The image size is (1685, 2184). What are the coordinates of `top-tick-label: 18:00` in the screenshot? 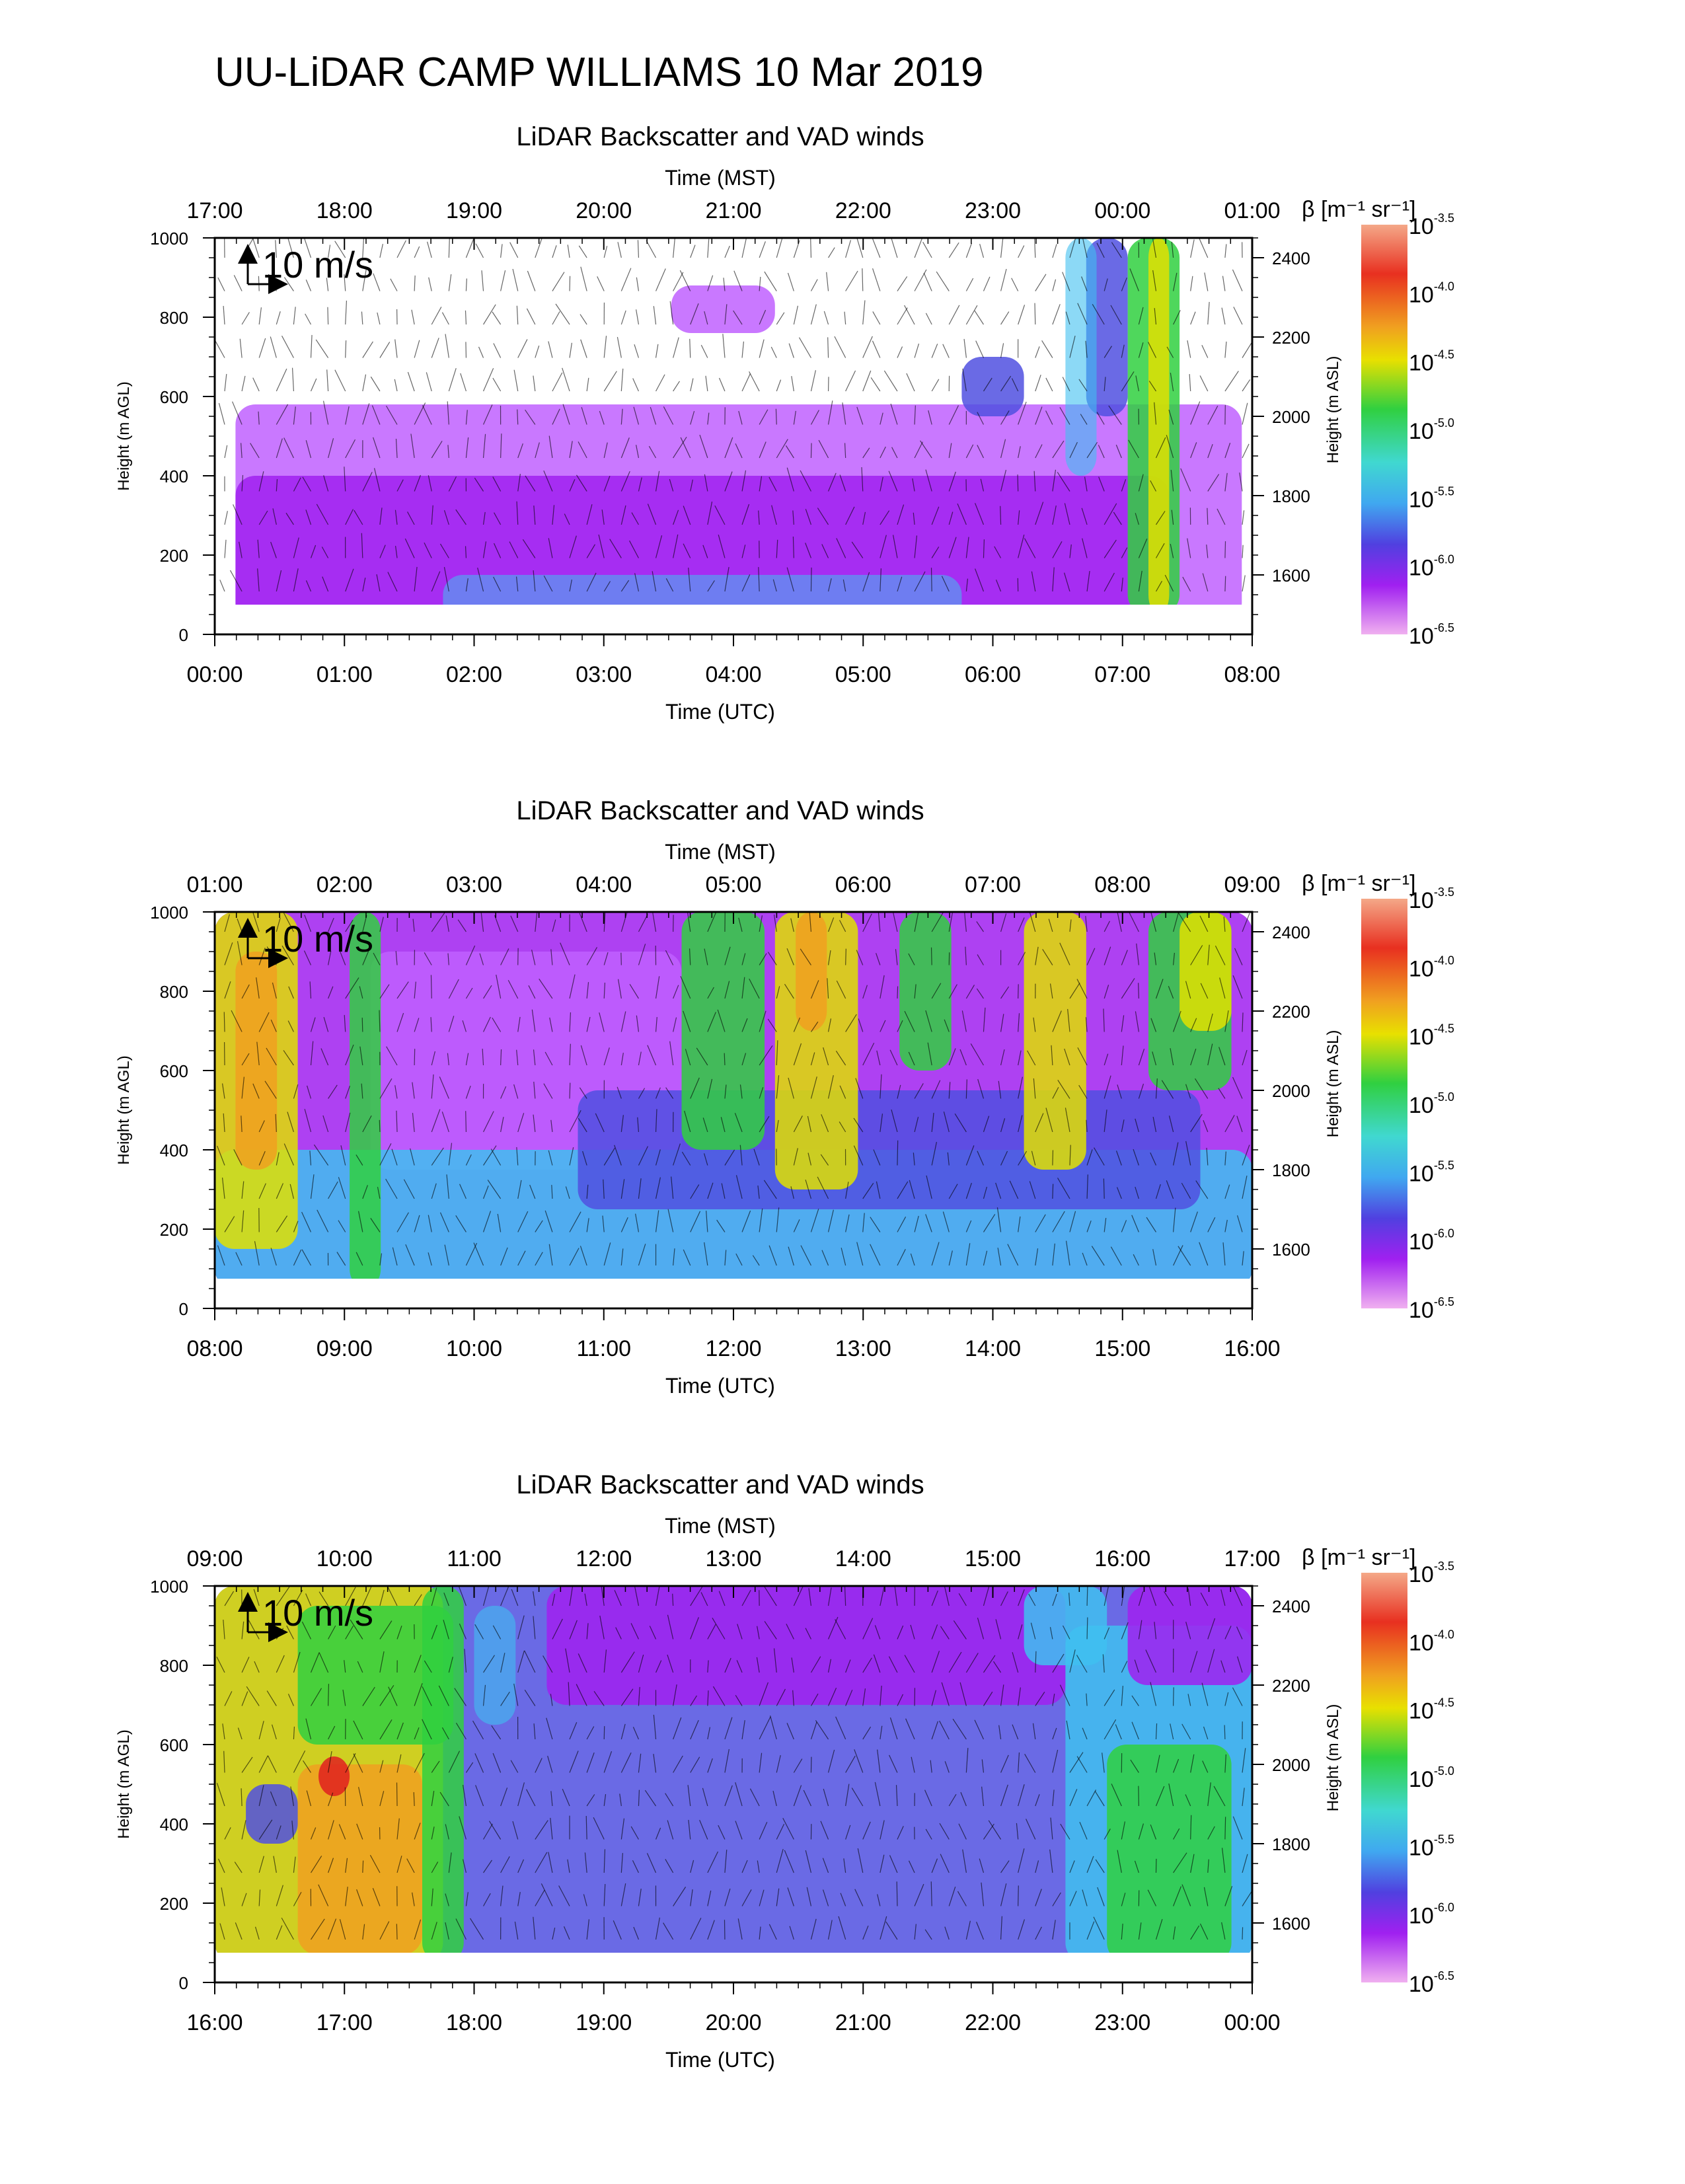 It's located at (345, 210).